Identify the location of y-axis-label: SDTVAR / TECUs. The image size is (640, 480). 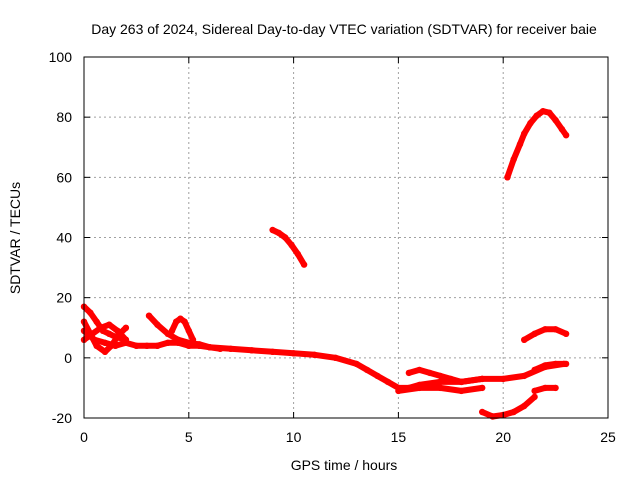
(15, 238).